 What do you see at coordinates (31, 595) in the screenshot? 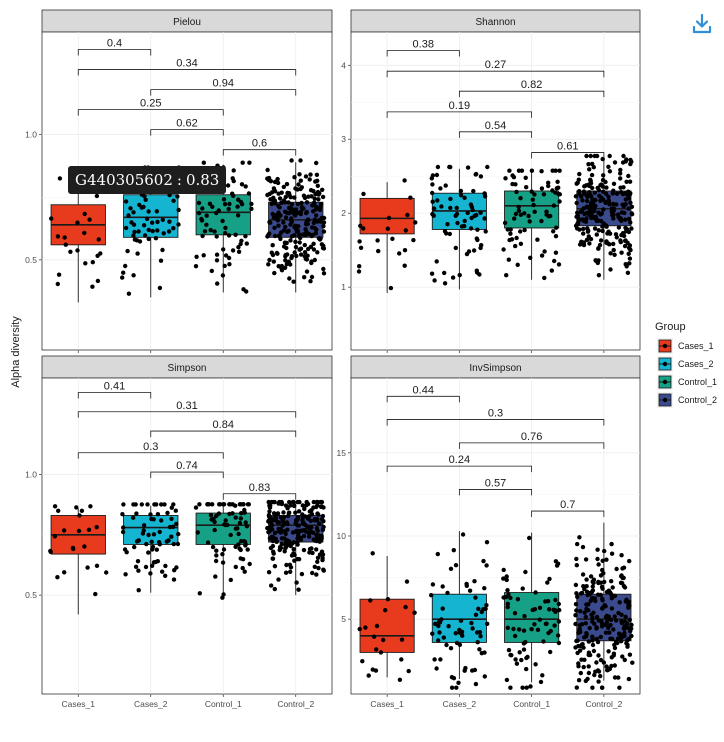
I see `y-tick-label: 0.5` at bounding box center [31, 595].